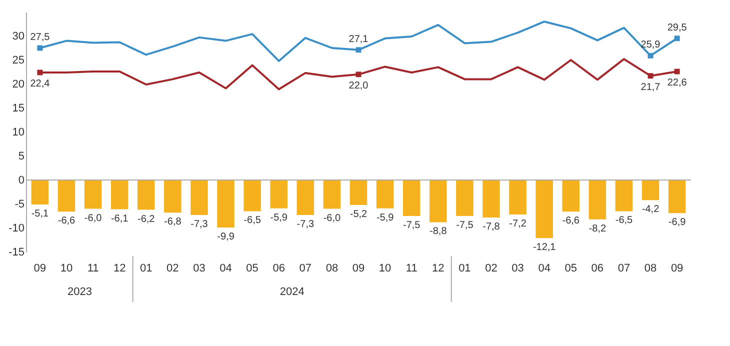 Image resolution: width=730 pixels, height=346 pixels. I want to click on y-tick-label: -15, so click(16, 252).